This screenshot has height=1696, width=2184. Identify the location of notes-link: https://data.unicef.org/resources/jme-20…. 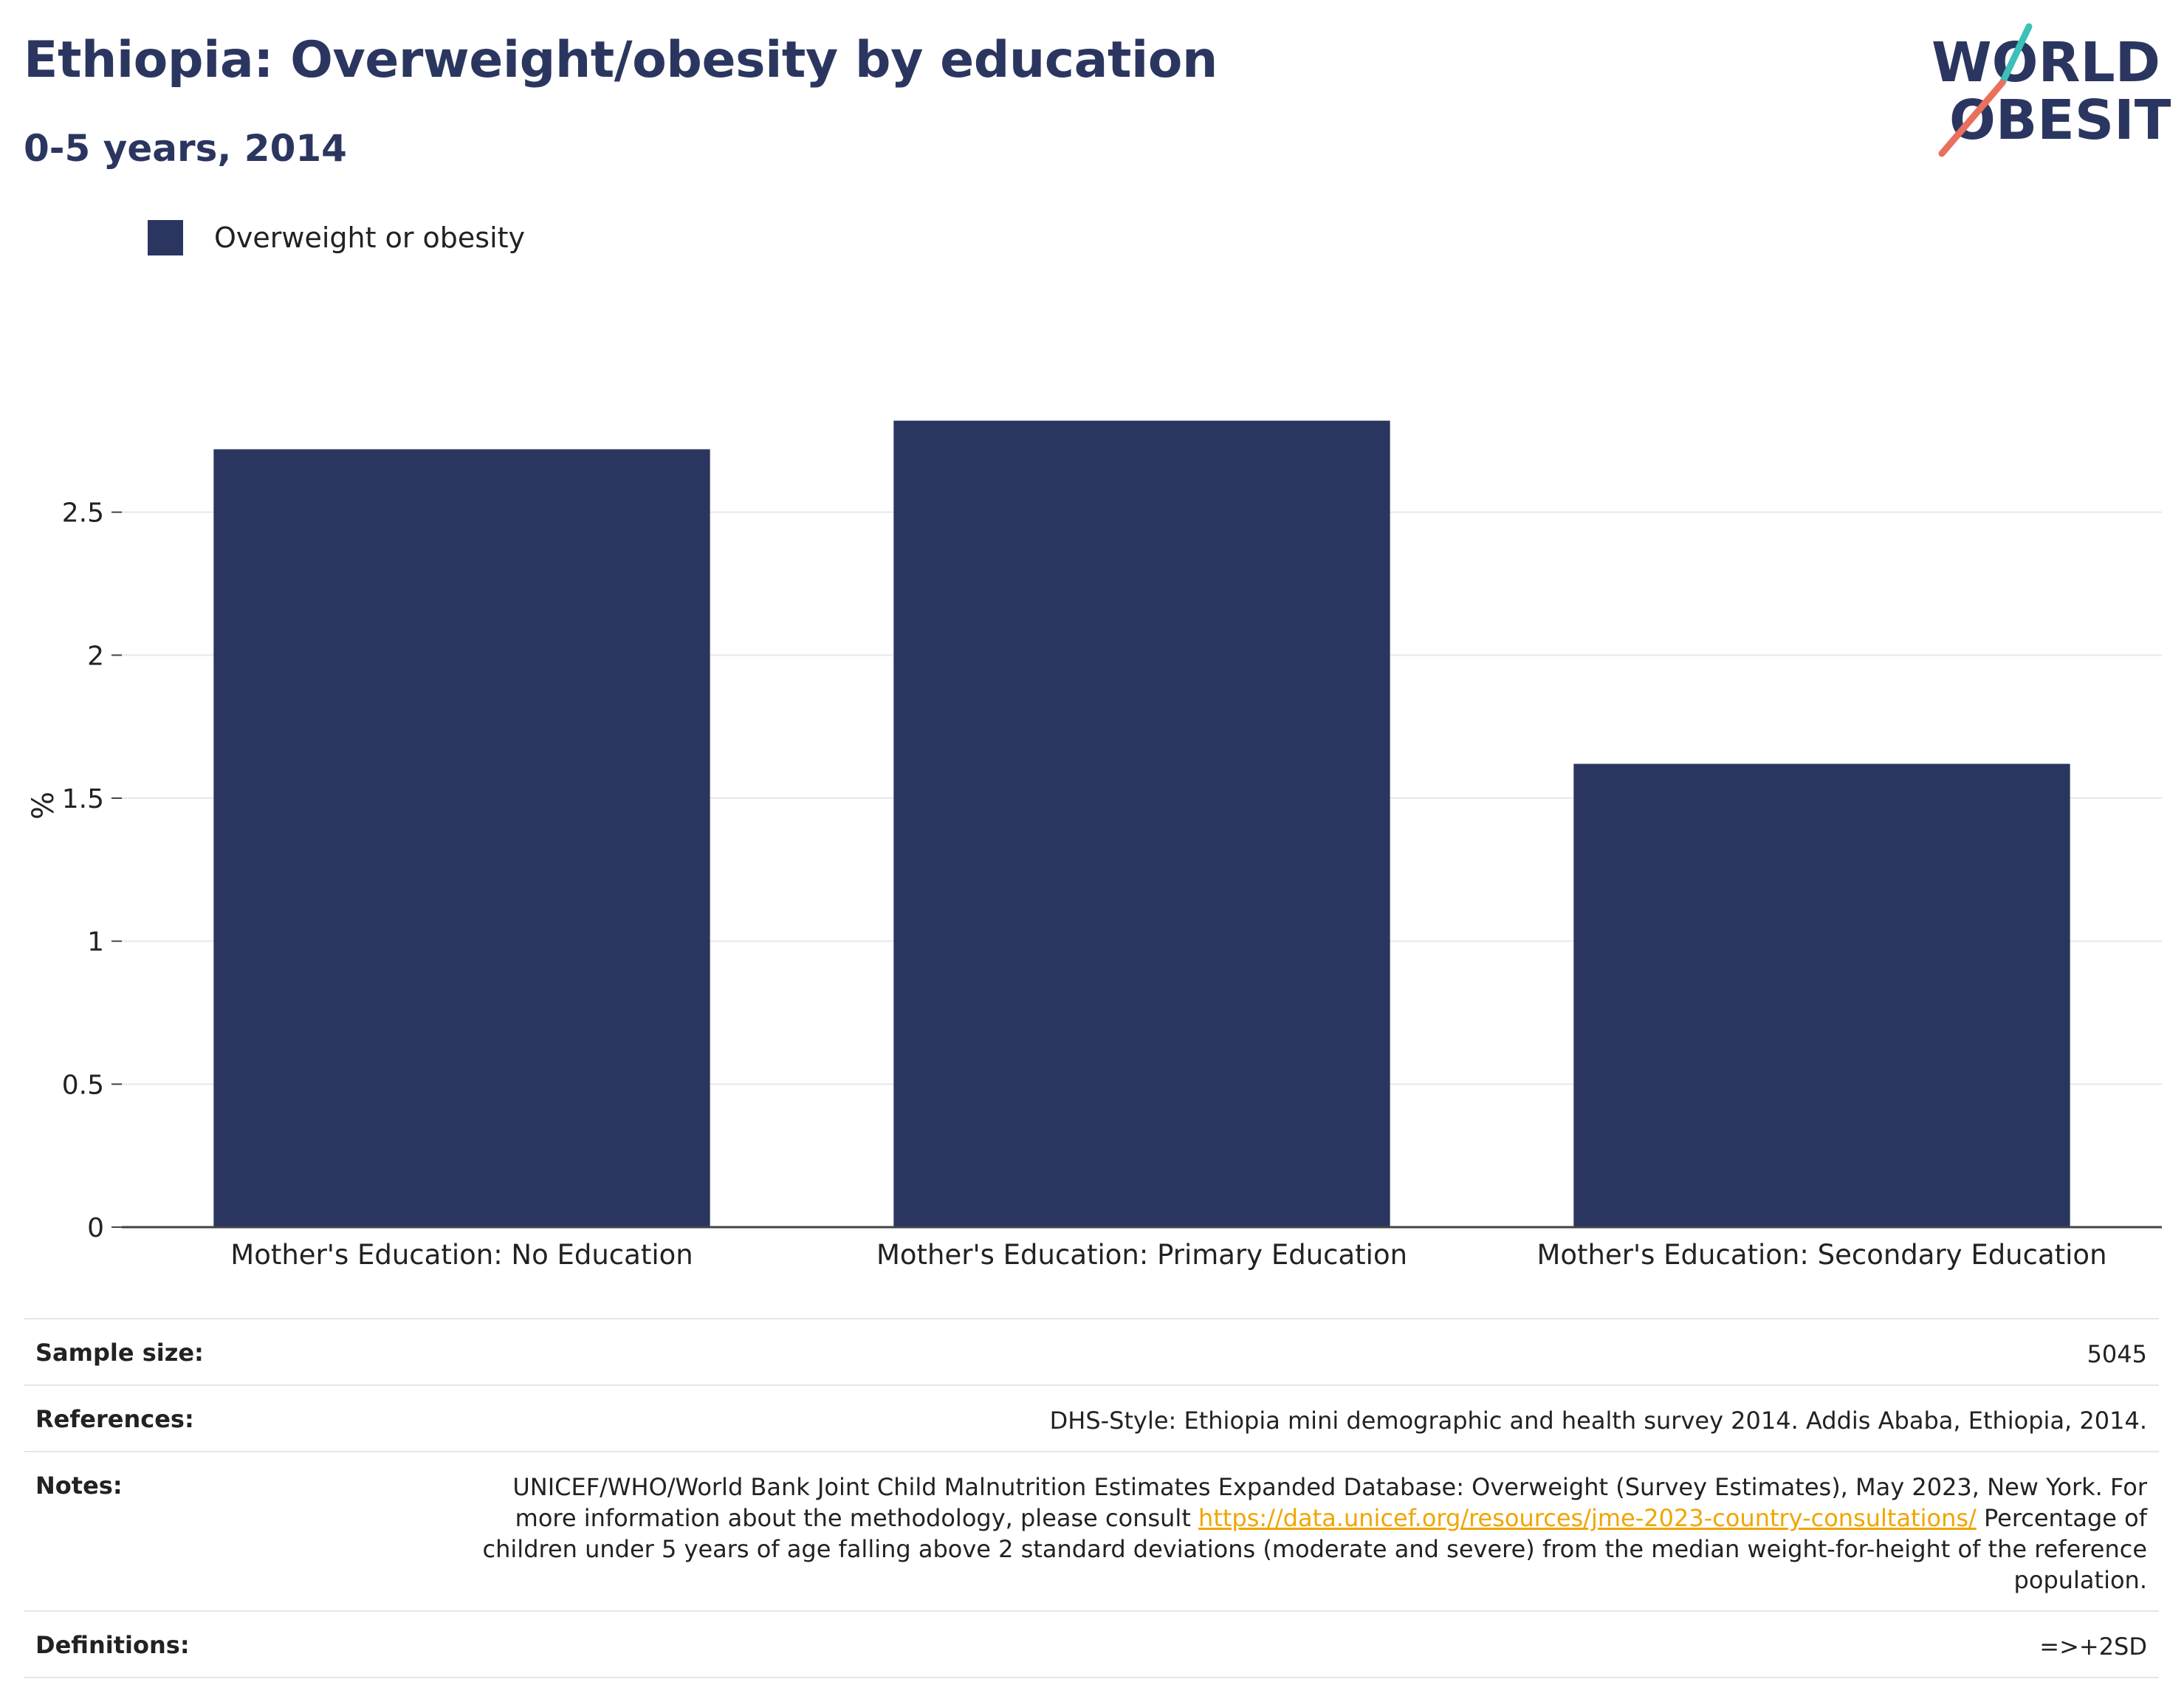
(1588, 1518).